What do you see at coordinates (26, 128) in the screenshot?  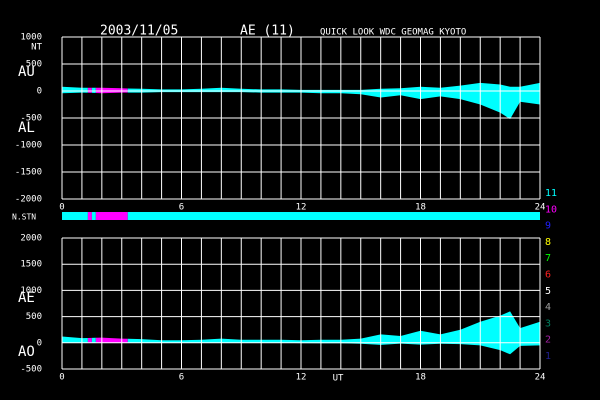 I see `series-label: AL` at bounding box center [26, 128].